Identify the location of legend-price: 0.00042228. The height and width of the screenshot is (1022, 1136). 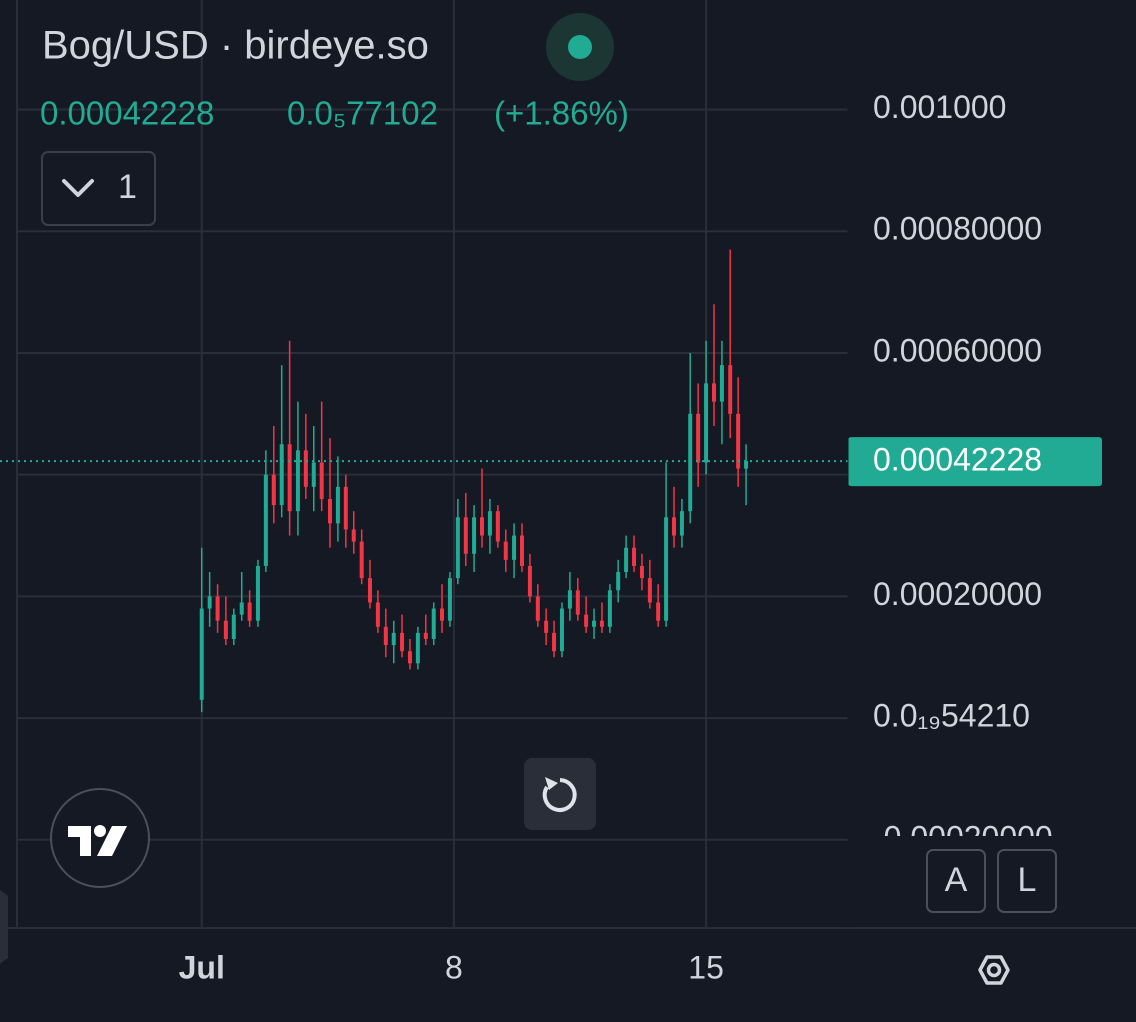
(127, 113).